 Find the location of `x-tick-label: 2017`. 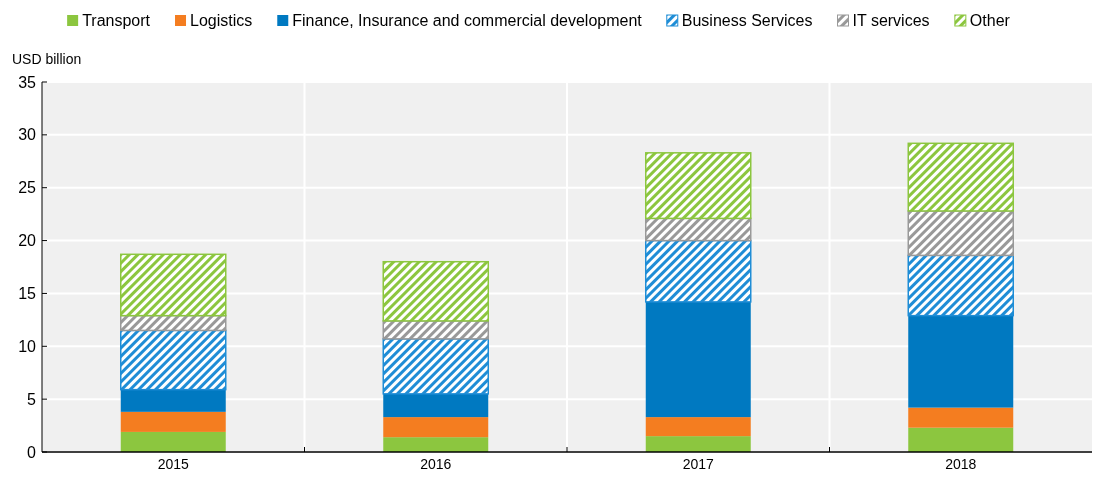

x-tick-label: 2017 is located at coordinates (698, 464).